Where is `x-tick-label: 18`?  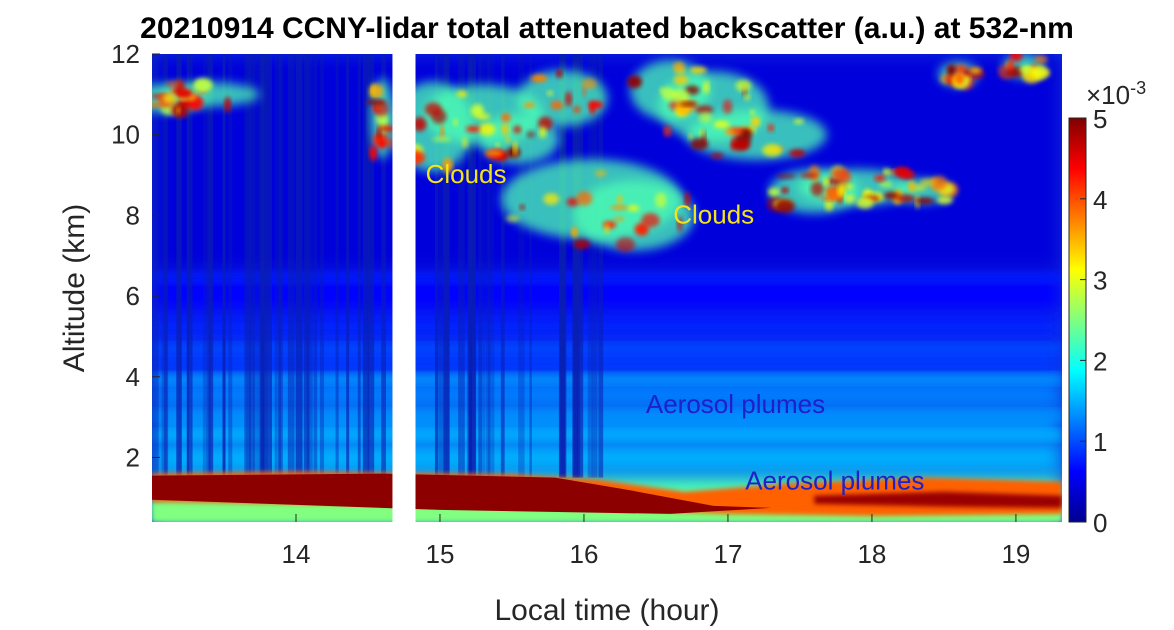
x-tick-label: 18 is located at coordinates (871, 554).